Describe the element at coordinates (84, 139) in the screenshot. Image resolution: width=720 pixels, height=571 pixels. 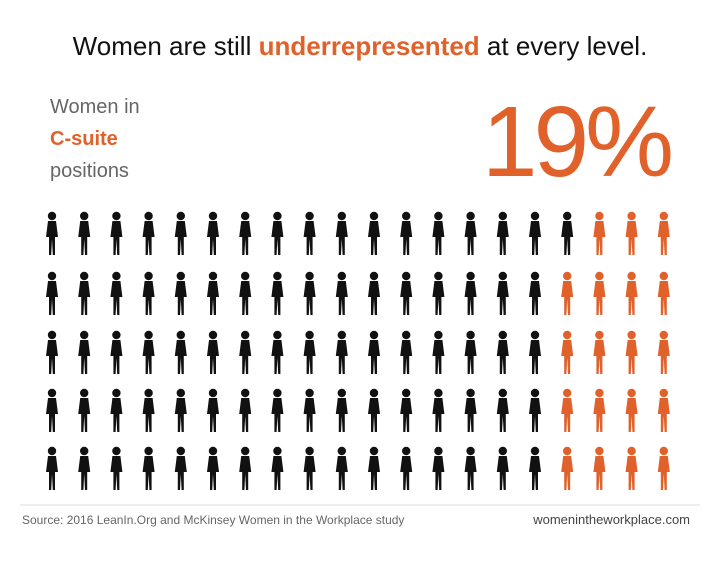
I see `label-highlight: C-suite` at that location.